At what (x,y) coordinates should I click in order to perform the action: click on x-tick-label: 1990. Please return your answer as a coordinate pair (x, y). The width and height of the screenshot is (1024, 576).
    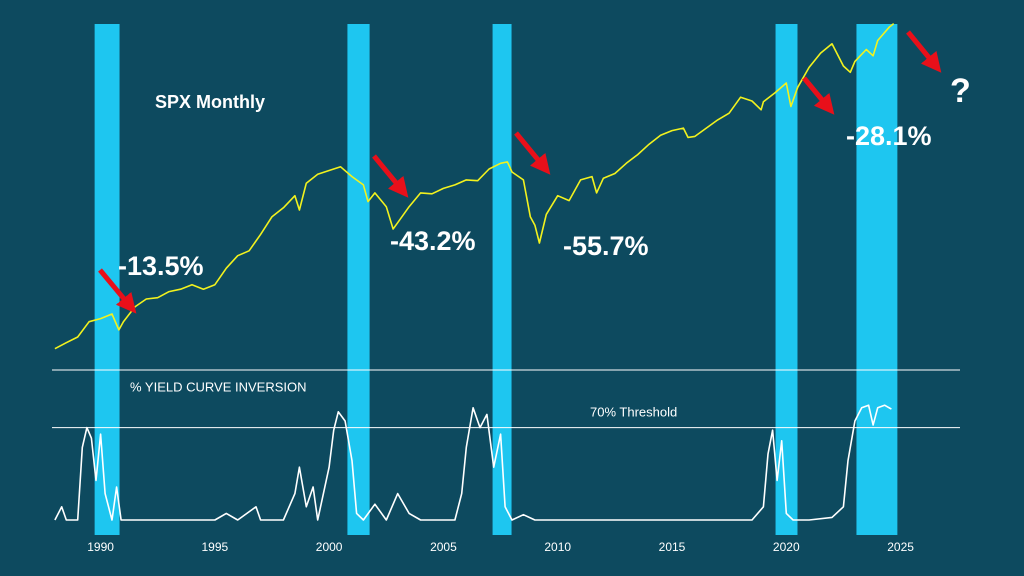
    Looking at the image, I should click on (100, 547).